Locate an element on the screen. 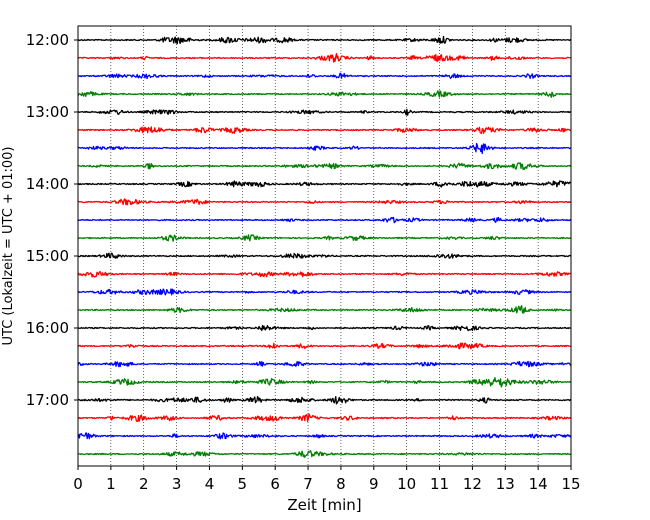 This screenshot has width=650, height=520. x-axis-label: Zeit [min] is located at coordinates (324, 505).